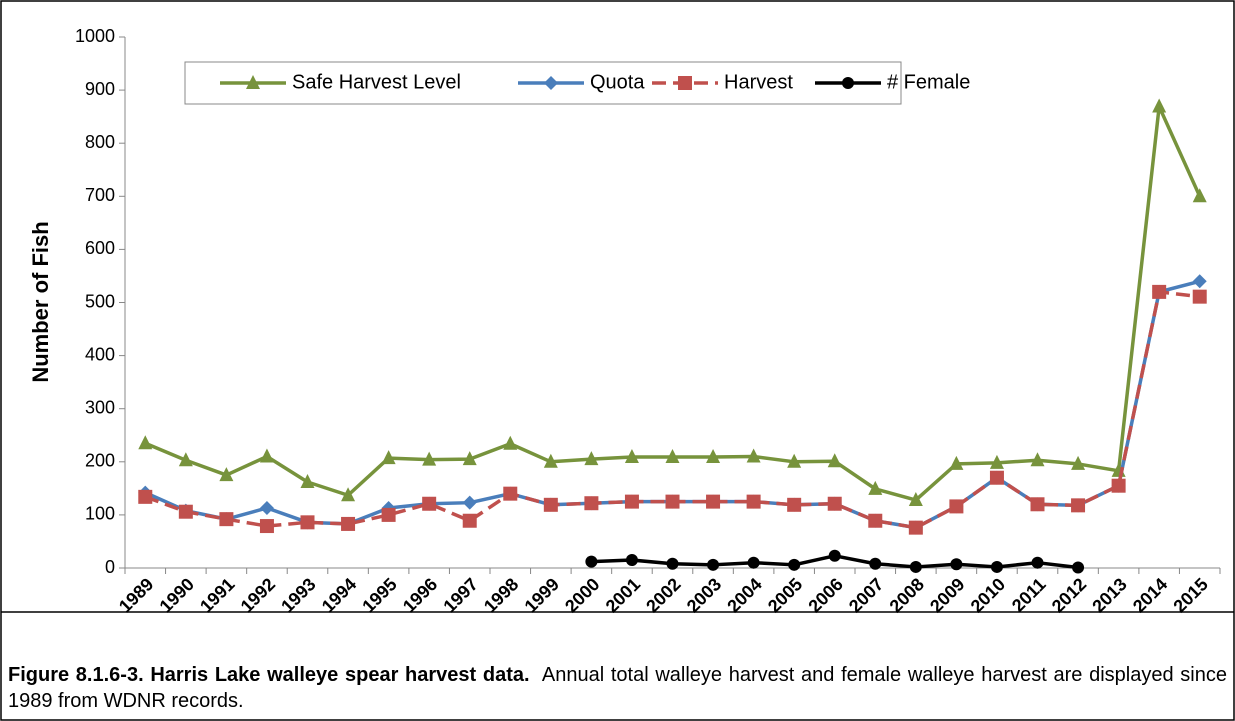 This screenshot has height=721, width=1235. What do you see at coordinates (136, 595) in the screenshot?
I see `x-tick-label: 1989` at bounding box center [136, 595].